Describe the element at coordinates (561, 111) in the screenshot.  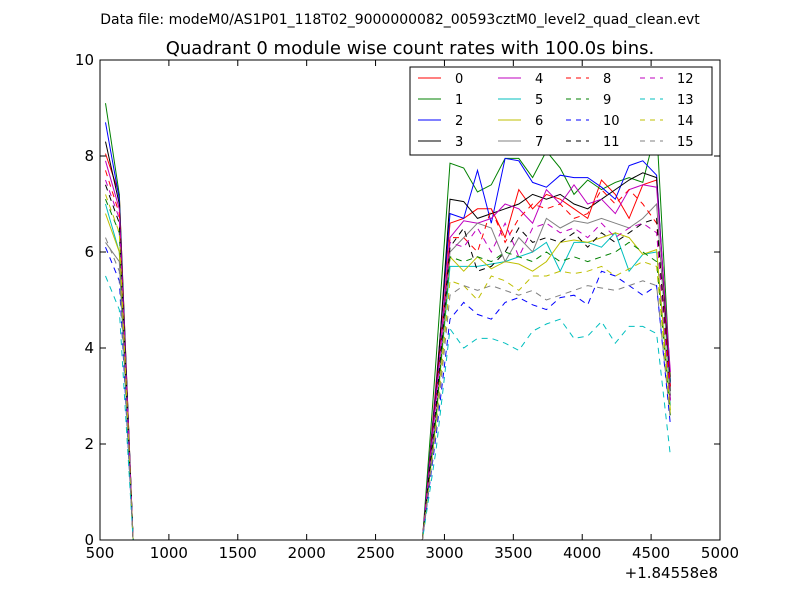
I see `legend-box` at that location.